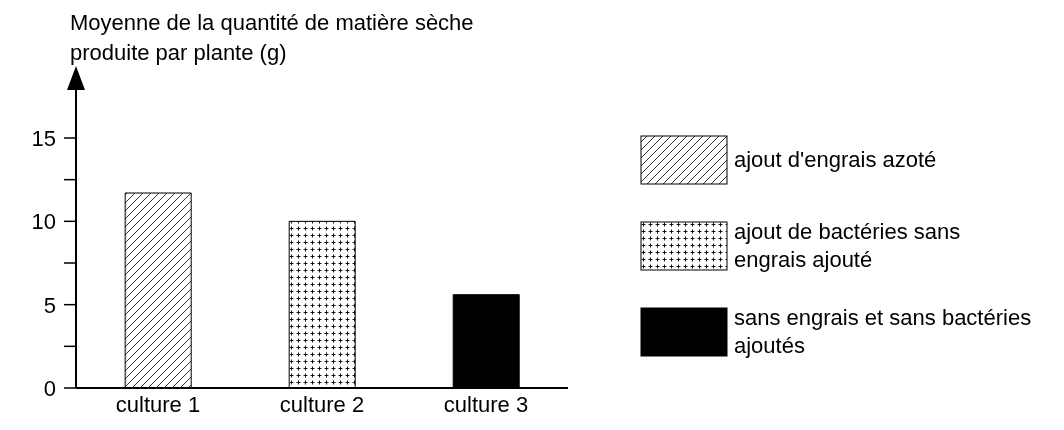  Describe the element at coordinates (43, 222) in the screenshot. I see `y-tick-label: 10` at that location.